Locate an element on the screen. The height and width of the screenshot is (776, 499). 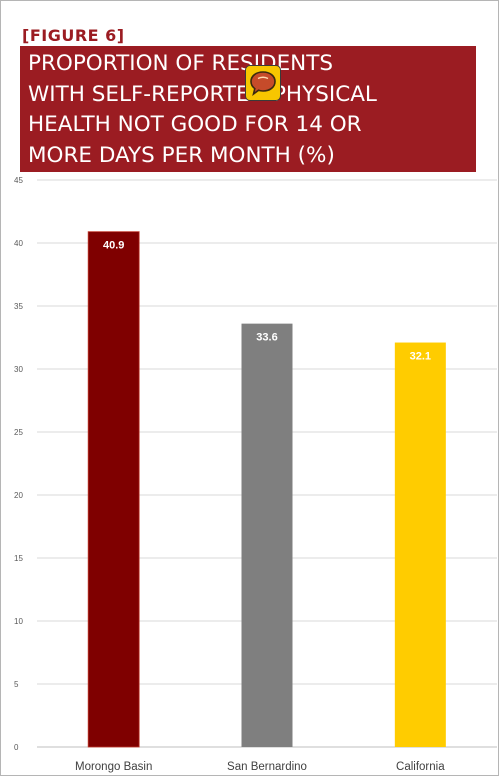
y-tick-label: 25 is located at coordinates (18, 432).